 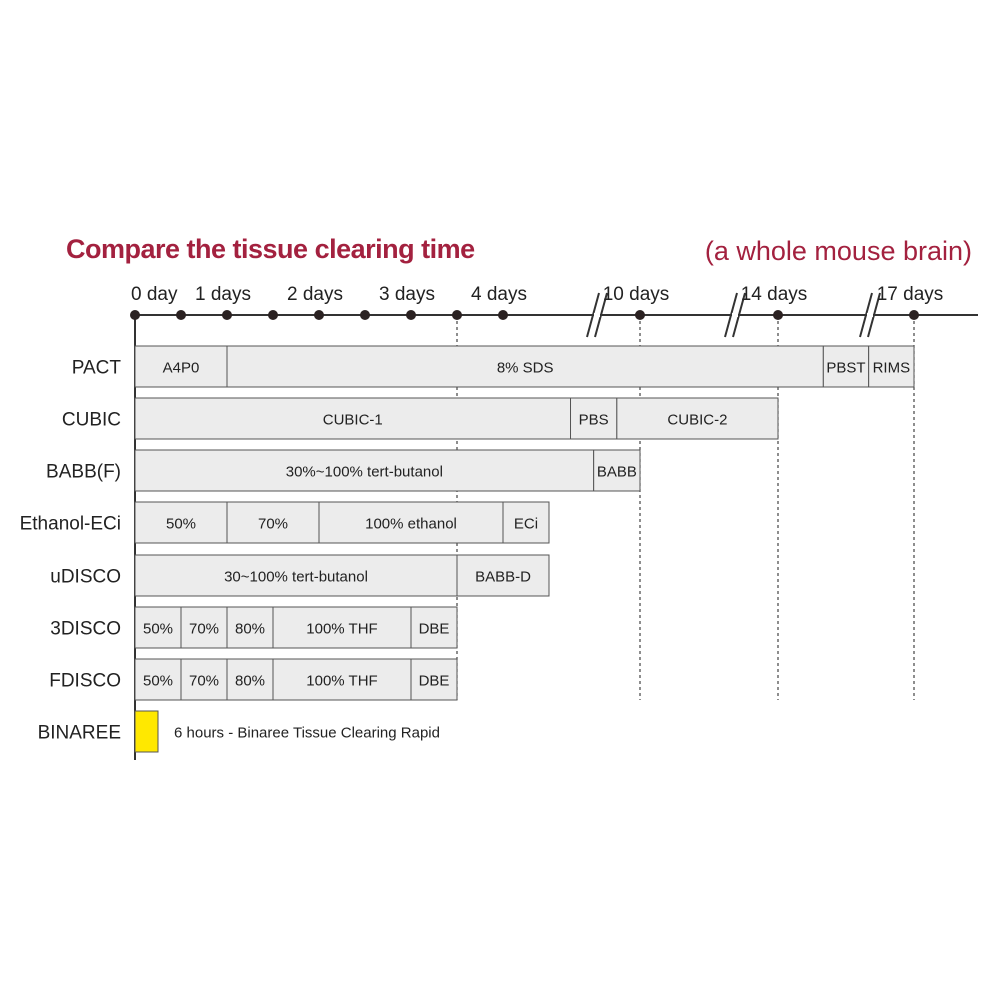 I want to click on segment-label: PBS, so click(x=594, y=420).